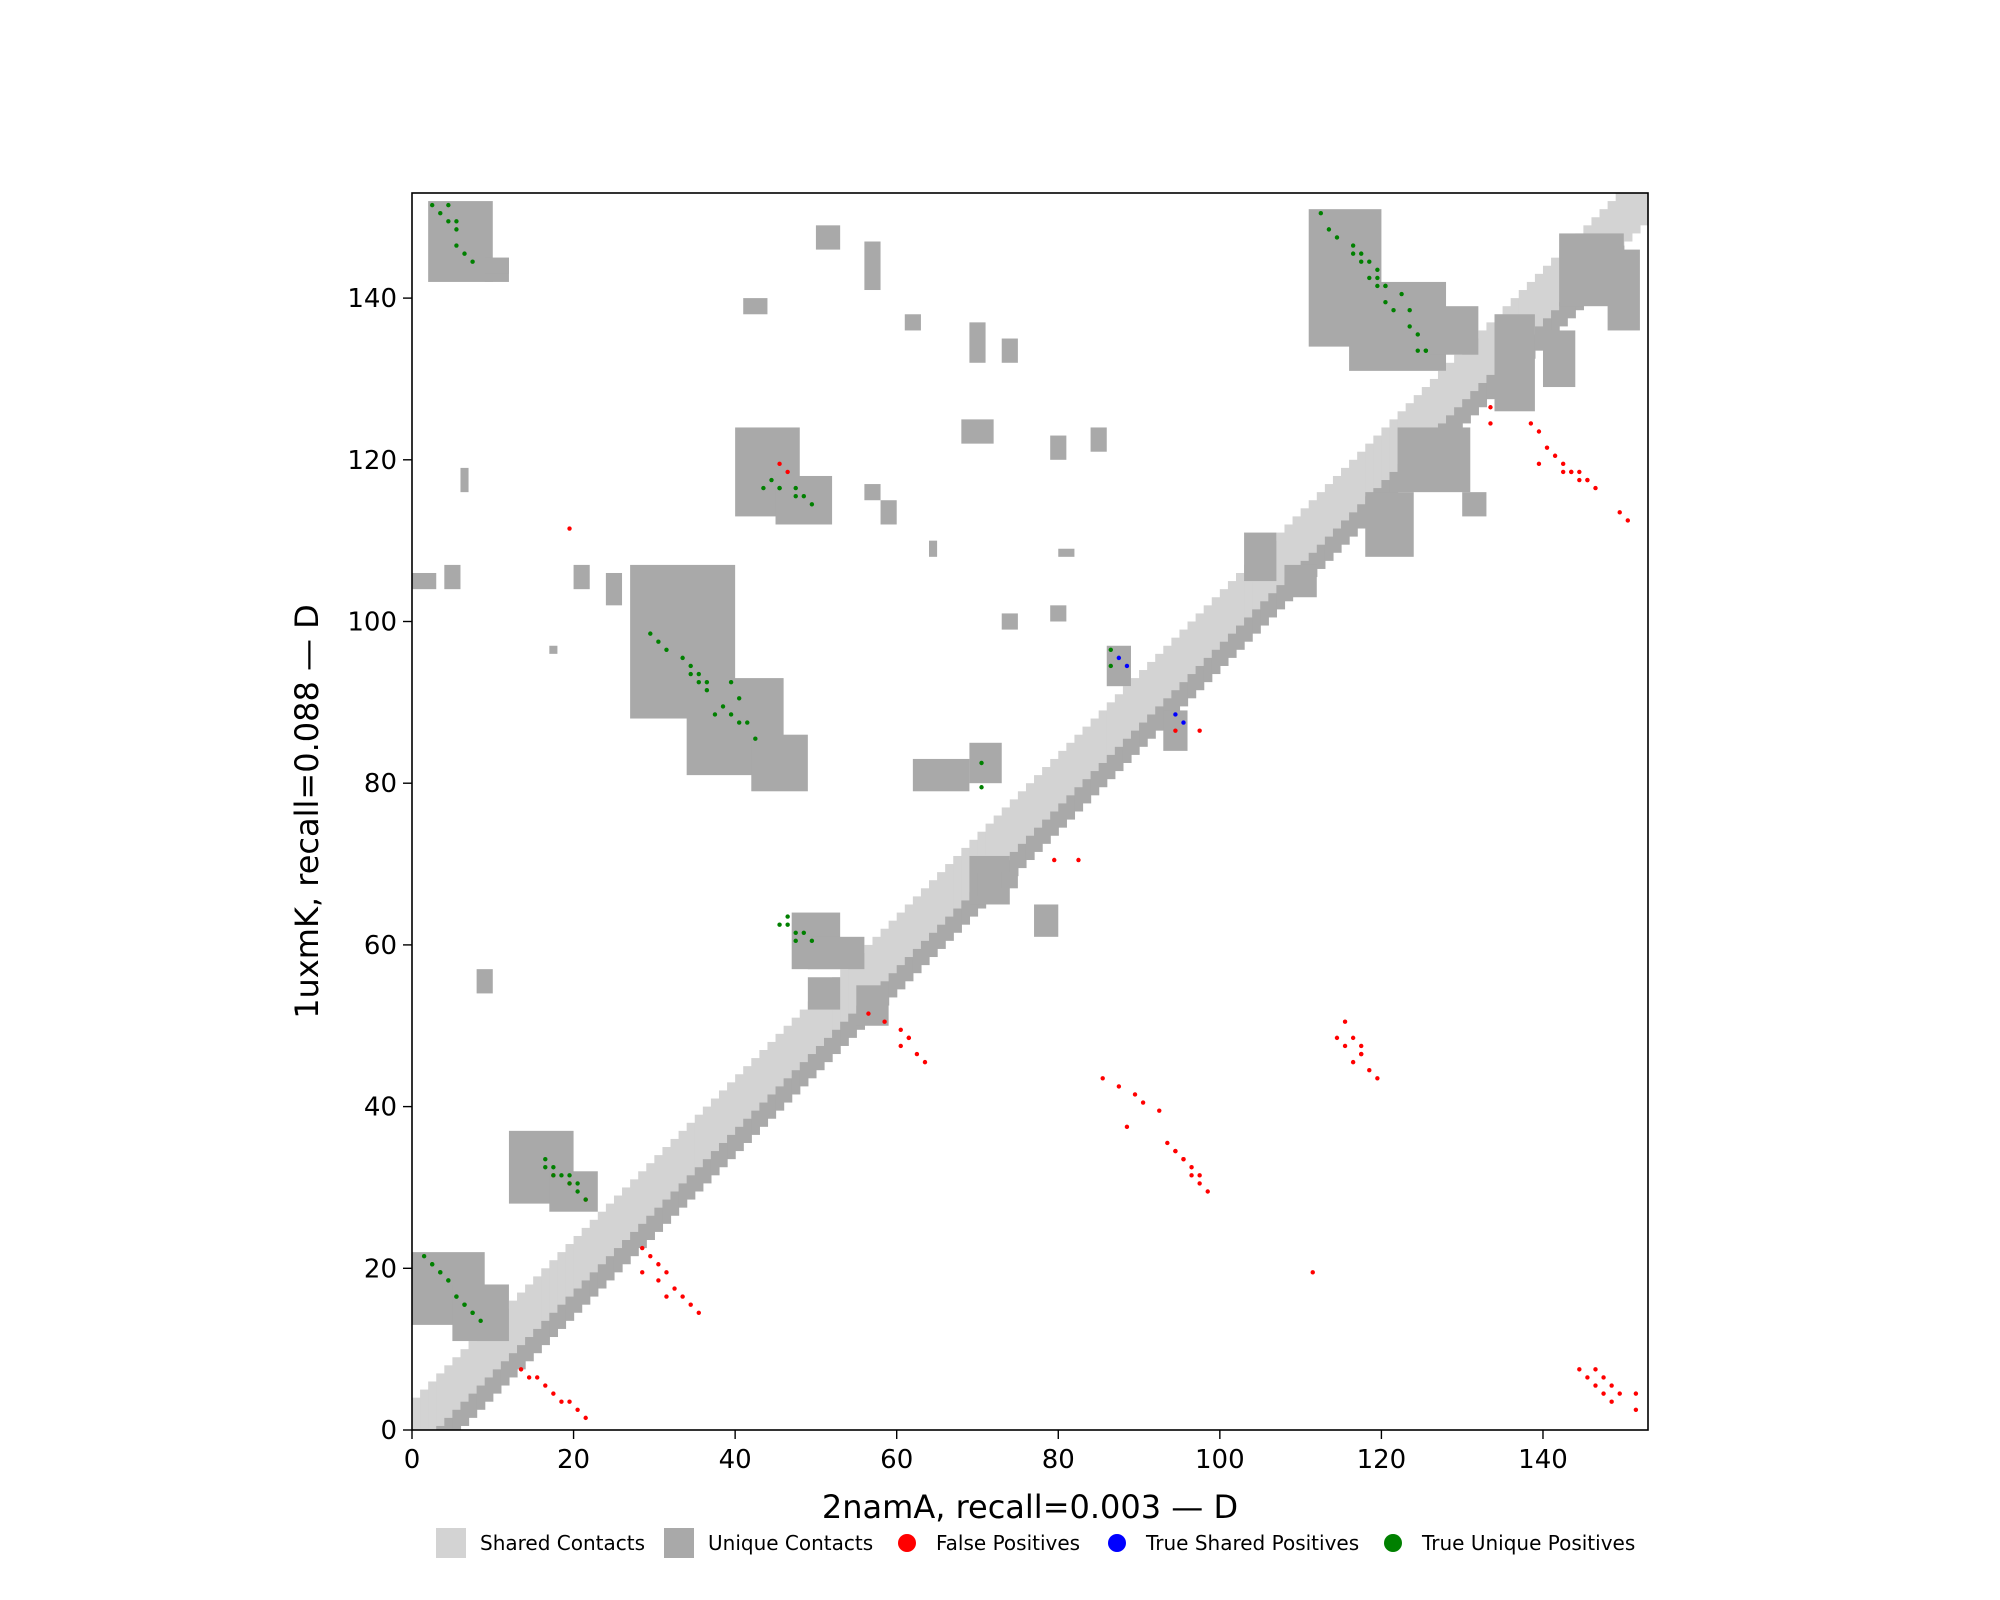 The width and height of the screenshot is (2000, 1600). What do you see at coordinates (379, 865) in the screenshot?
I see `y-axis: 0 20 40 60 80 100 120 140` at bounding box center [379, 865].